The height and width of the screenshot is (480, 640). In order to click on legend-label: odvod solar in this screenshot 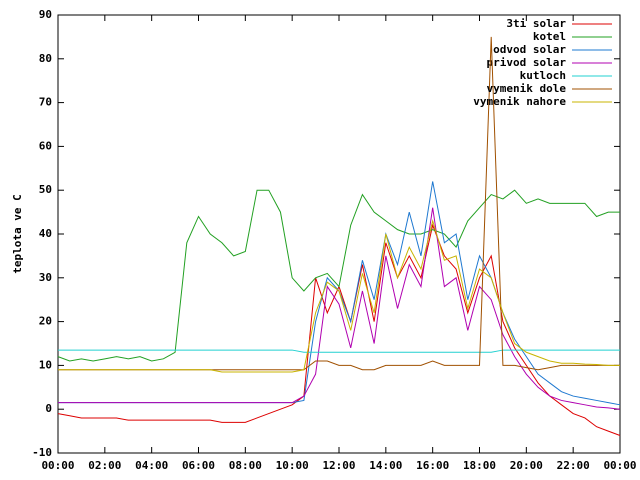, I will do `click(529, 49)`.